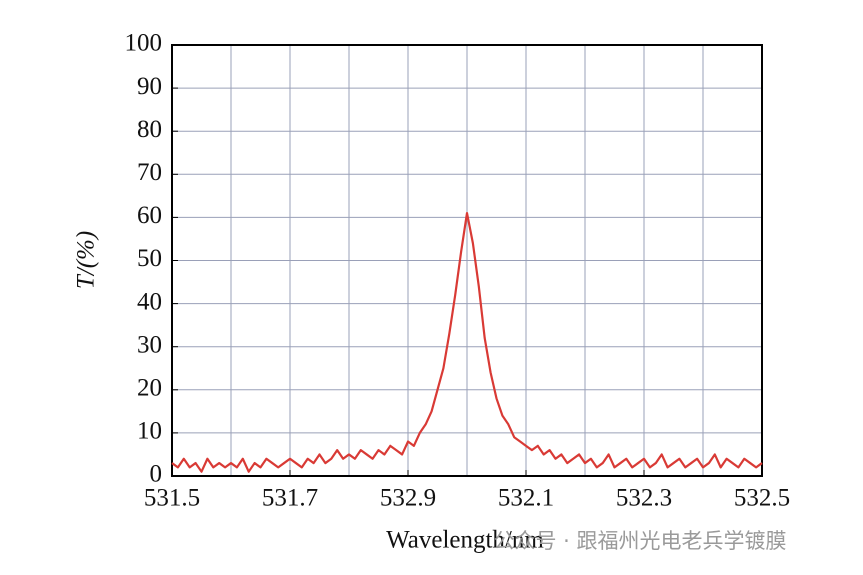 Image resolution: width=863 pixels, height=575 pixels. I want to click on x-tick-label: 531.7, so click(290, 498).